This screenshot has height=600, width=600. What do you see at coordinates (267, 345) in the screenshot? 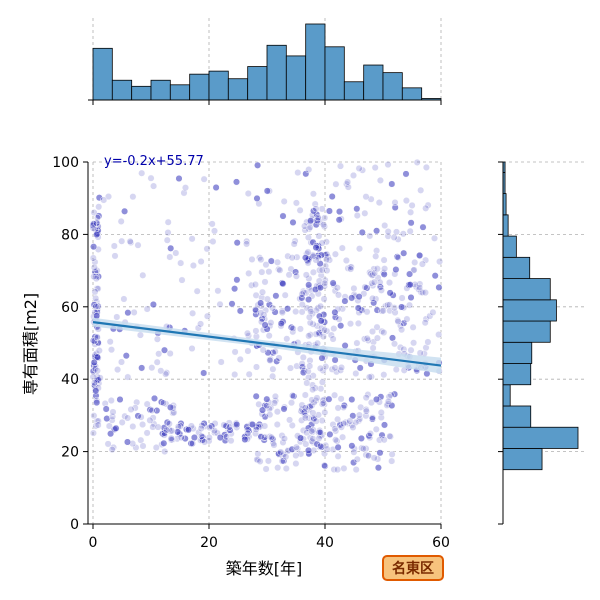
I see `regression-confidence-band` at bounding box center [267, 345].